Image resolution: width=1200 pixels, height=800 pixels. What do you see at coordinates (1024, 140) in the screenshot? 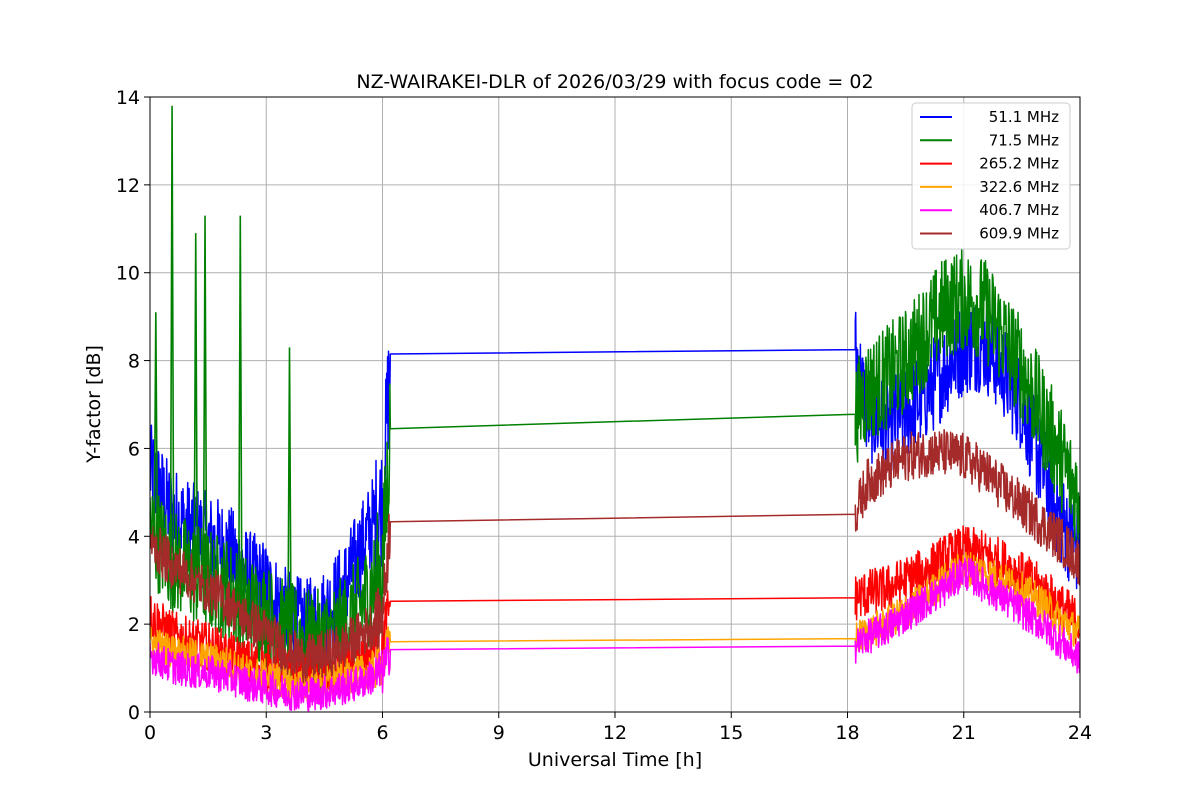
I see `legend-label: 71.5 MHz` at bounding box center [1024, 140].